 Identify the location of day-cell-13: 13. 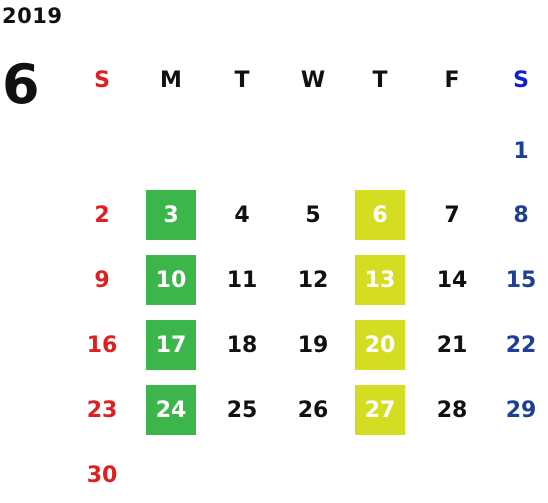
(380, 280).